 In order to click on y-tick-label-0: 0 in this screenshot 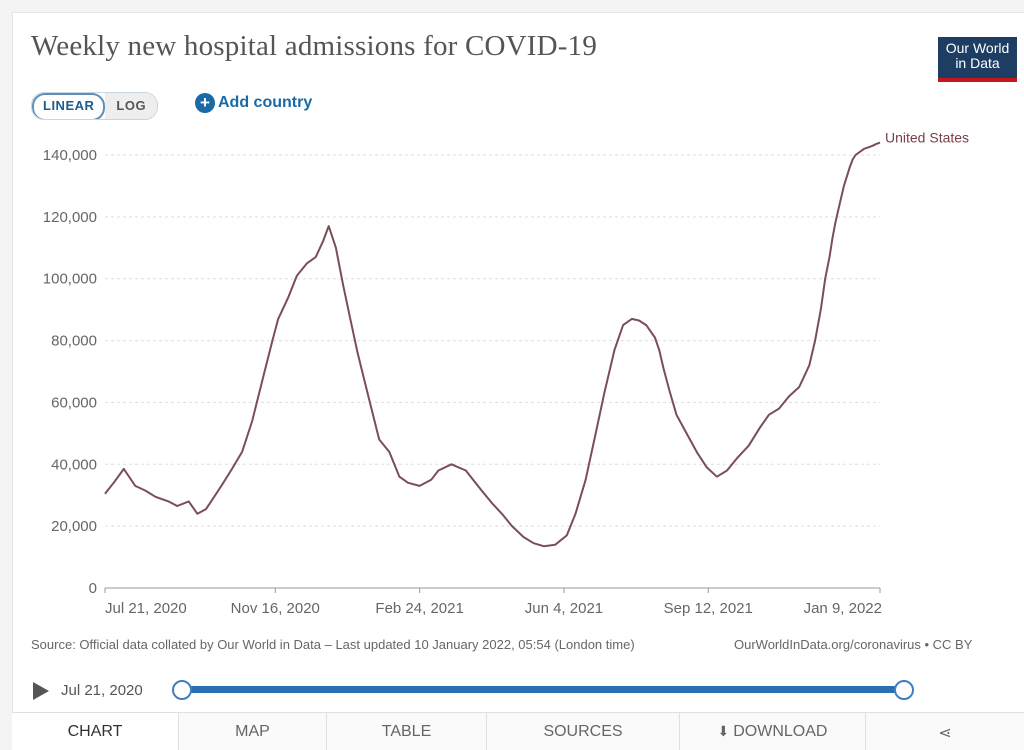, I will do `click(93, 588)`.